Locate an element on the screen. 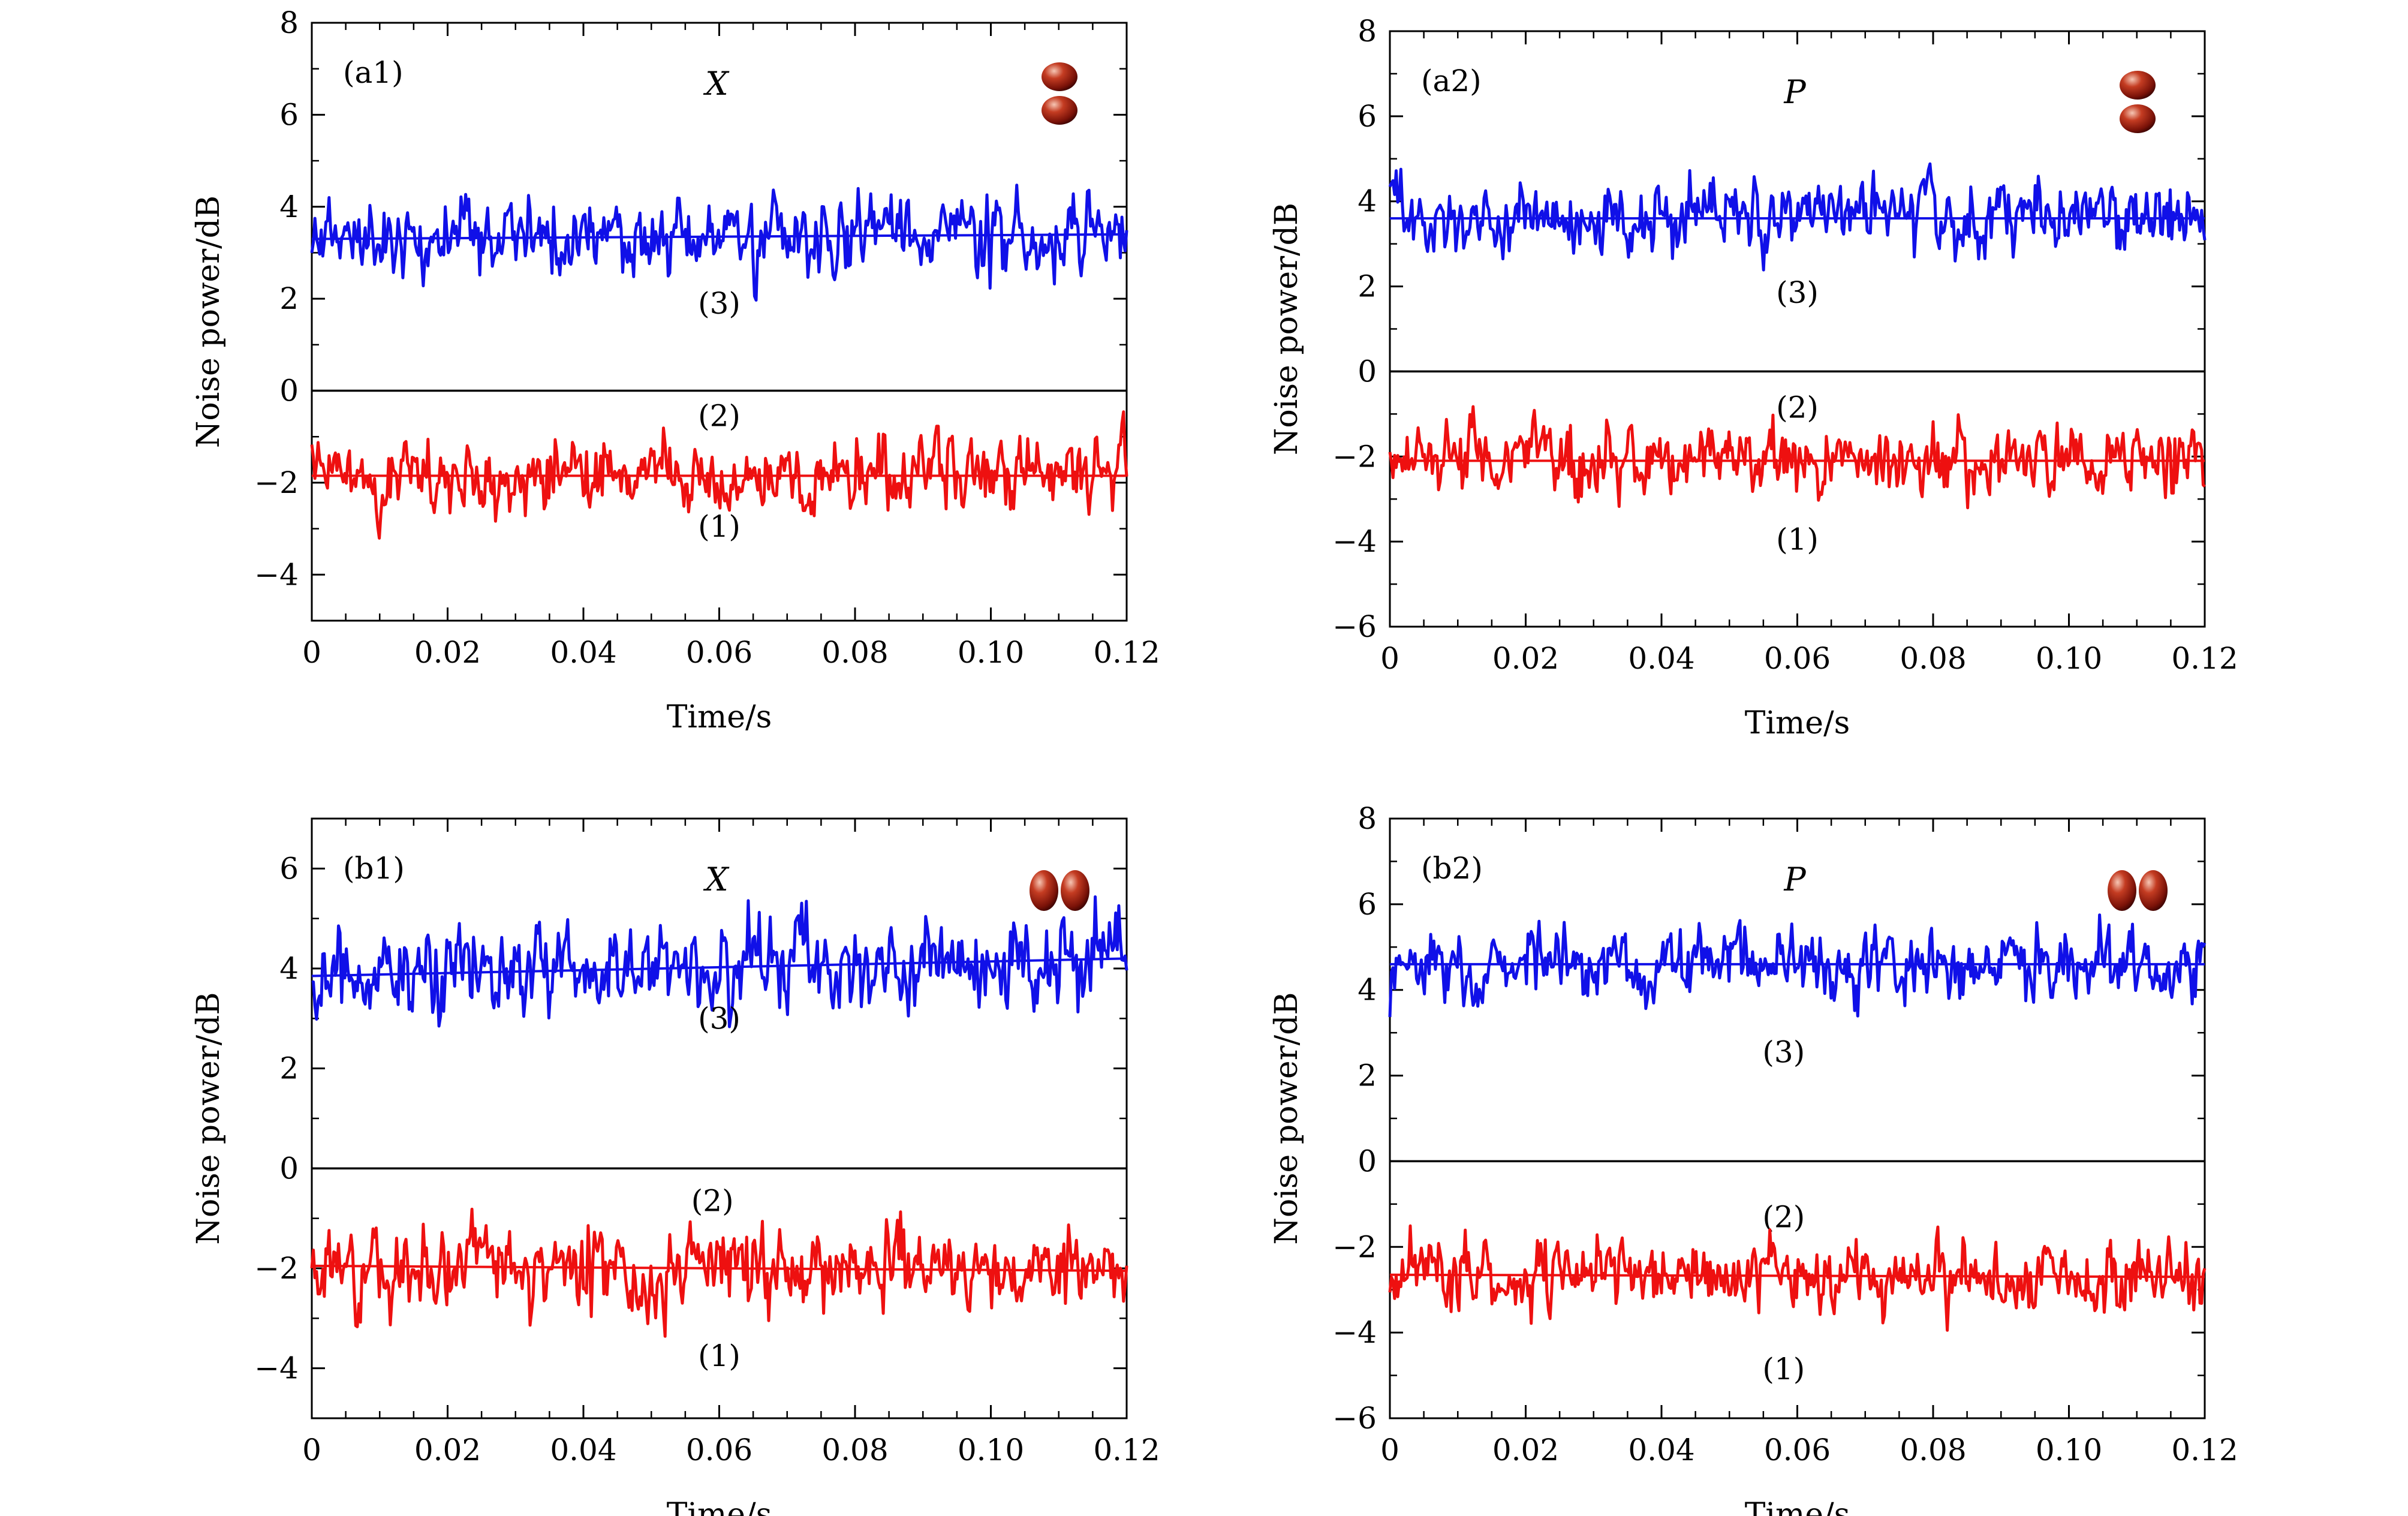 This screenshot has width=2408, height=1516. panel-label: (a2) is located at coordinates (1451, 81).